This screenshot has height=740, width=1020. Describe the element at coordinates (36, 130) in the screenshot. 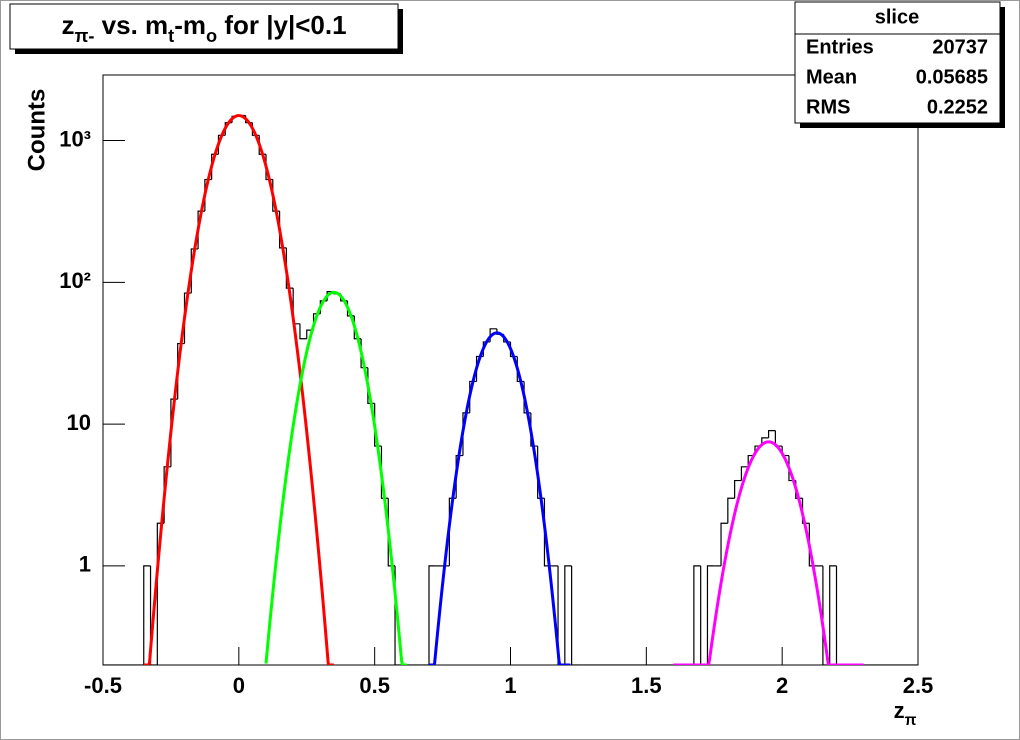

I see `y-axis-label: Counts` at that location.